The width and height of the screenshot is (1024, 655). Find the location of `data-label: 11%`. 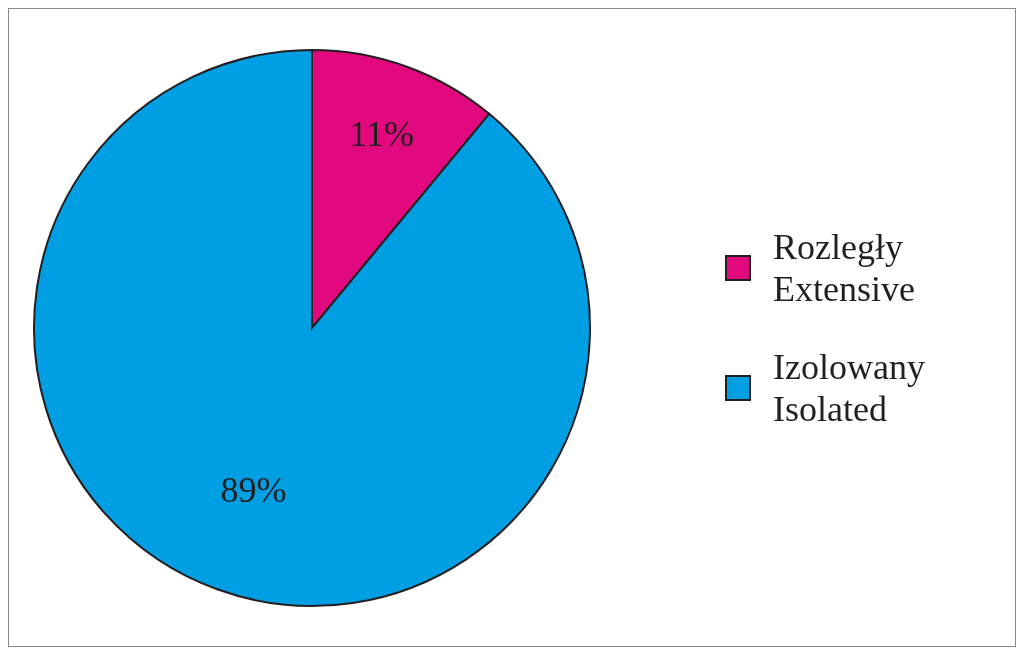

data-label: 11% is located at coordinates (382, 134).